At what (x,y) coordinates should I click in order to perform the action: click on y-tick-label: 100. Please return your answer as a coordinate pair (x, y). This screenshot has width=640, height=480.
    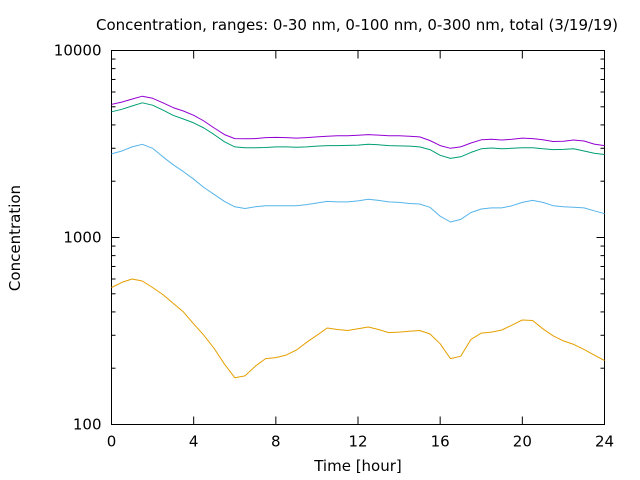
    Looking at the image, I should click on (87, 425).